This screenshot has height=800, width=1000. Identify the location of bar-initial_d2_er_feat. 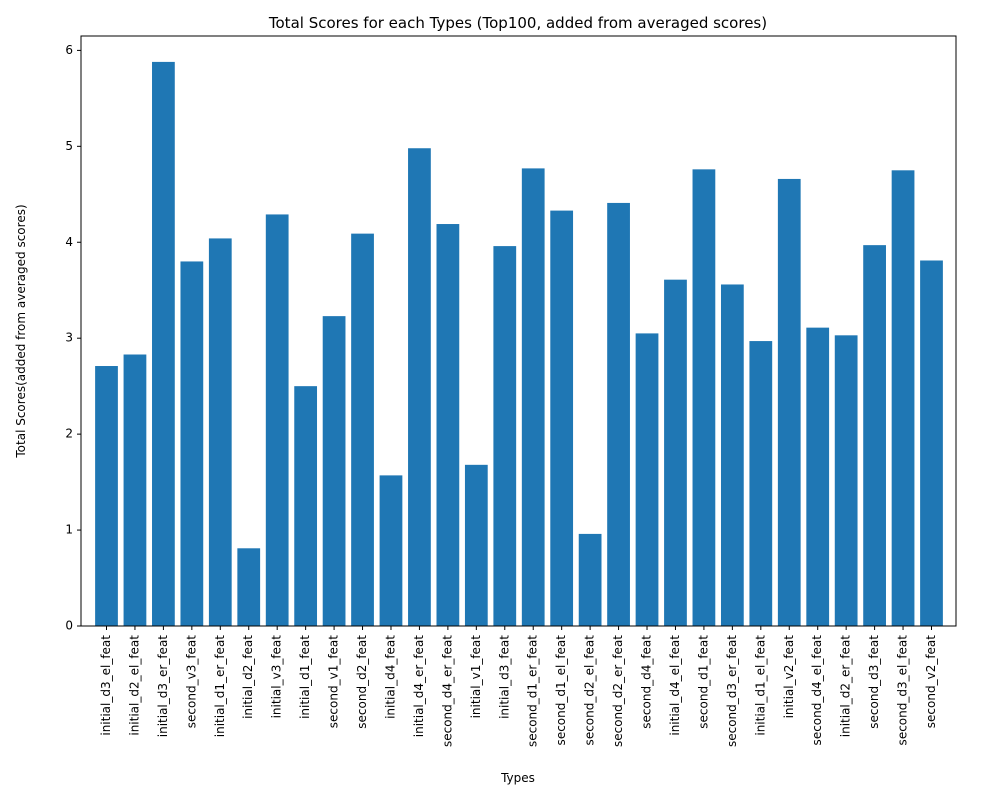
(846, 480).